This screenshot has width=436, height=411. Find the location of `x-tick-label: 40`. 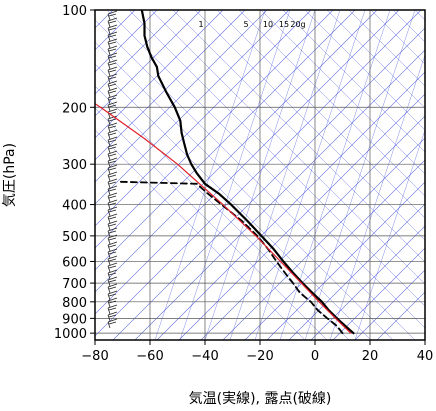

x-tick-label: 40 is located at coordinates (425, 356).